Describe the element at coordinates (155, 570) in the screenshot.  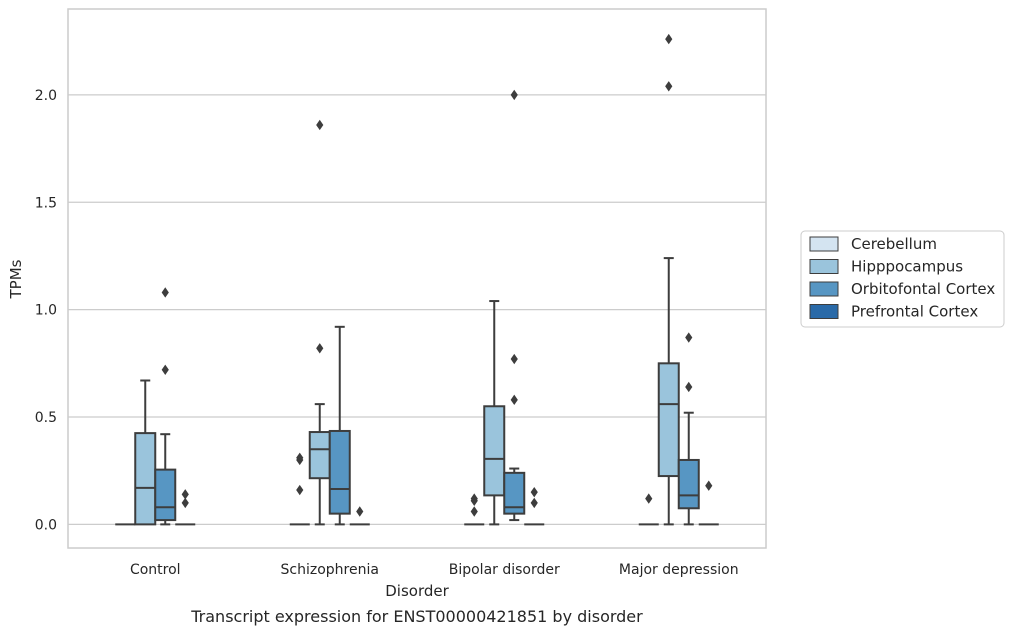
I see `x-tick-label: Control` at that location.